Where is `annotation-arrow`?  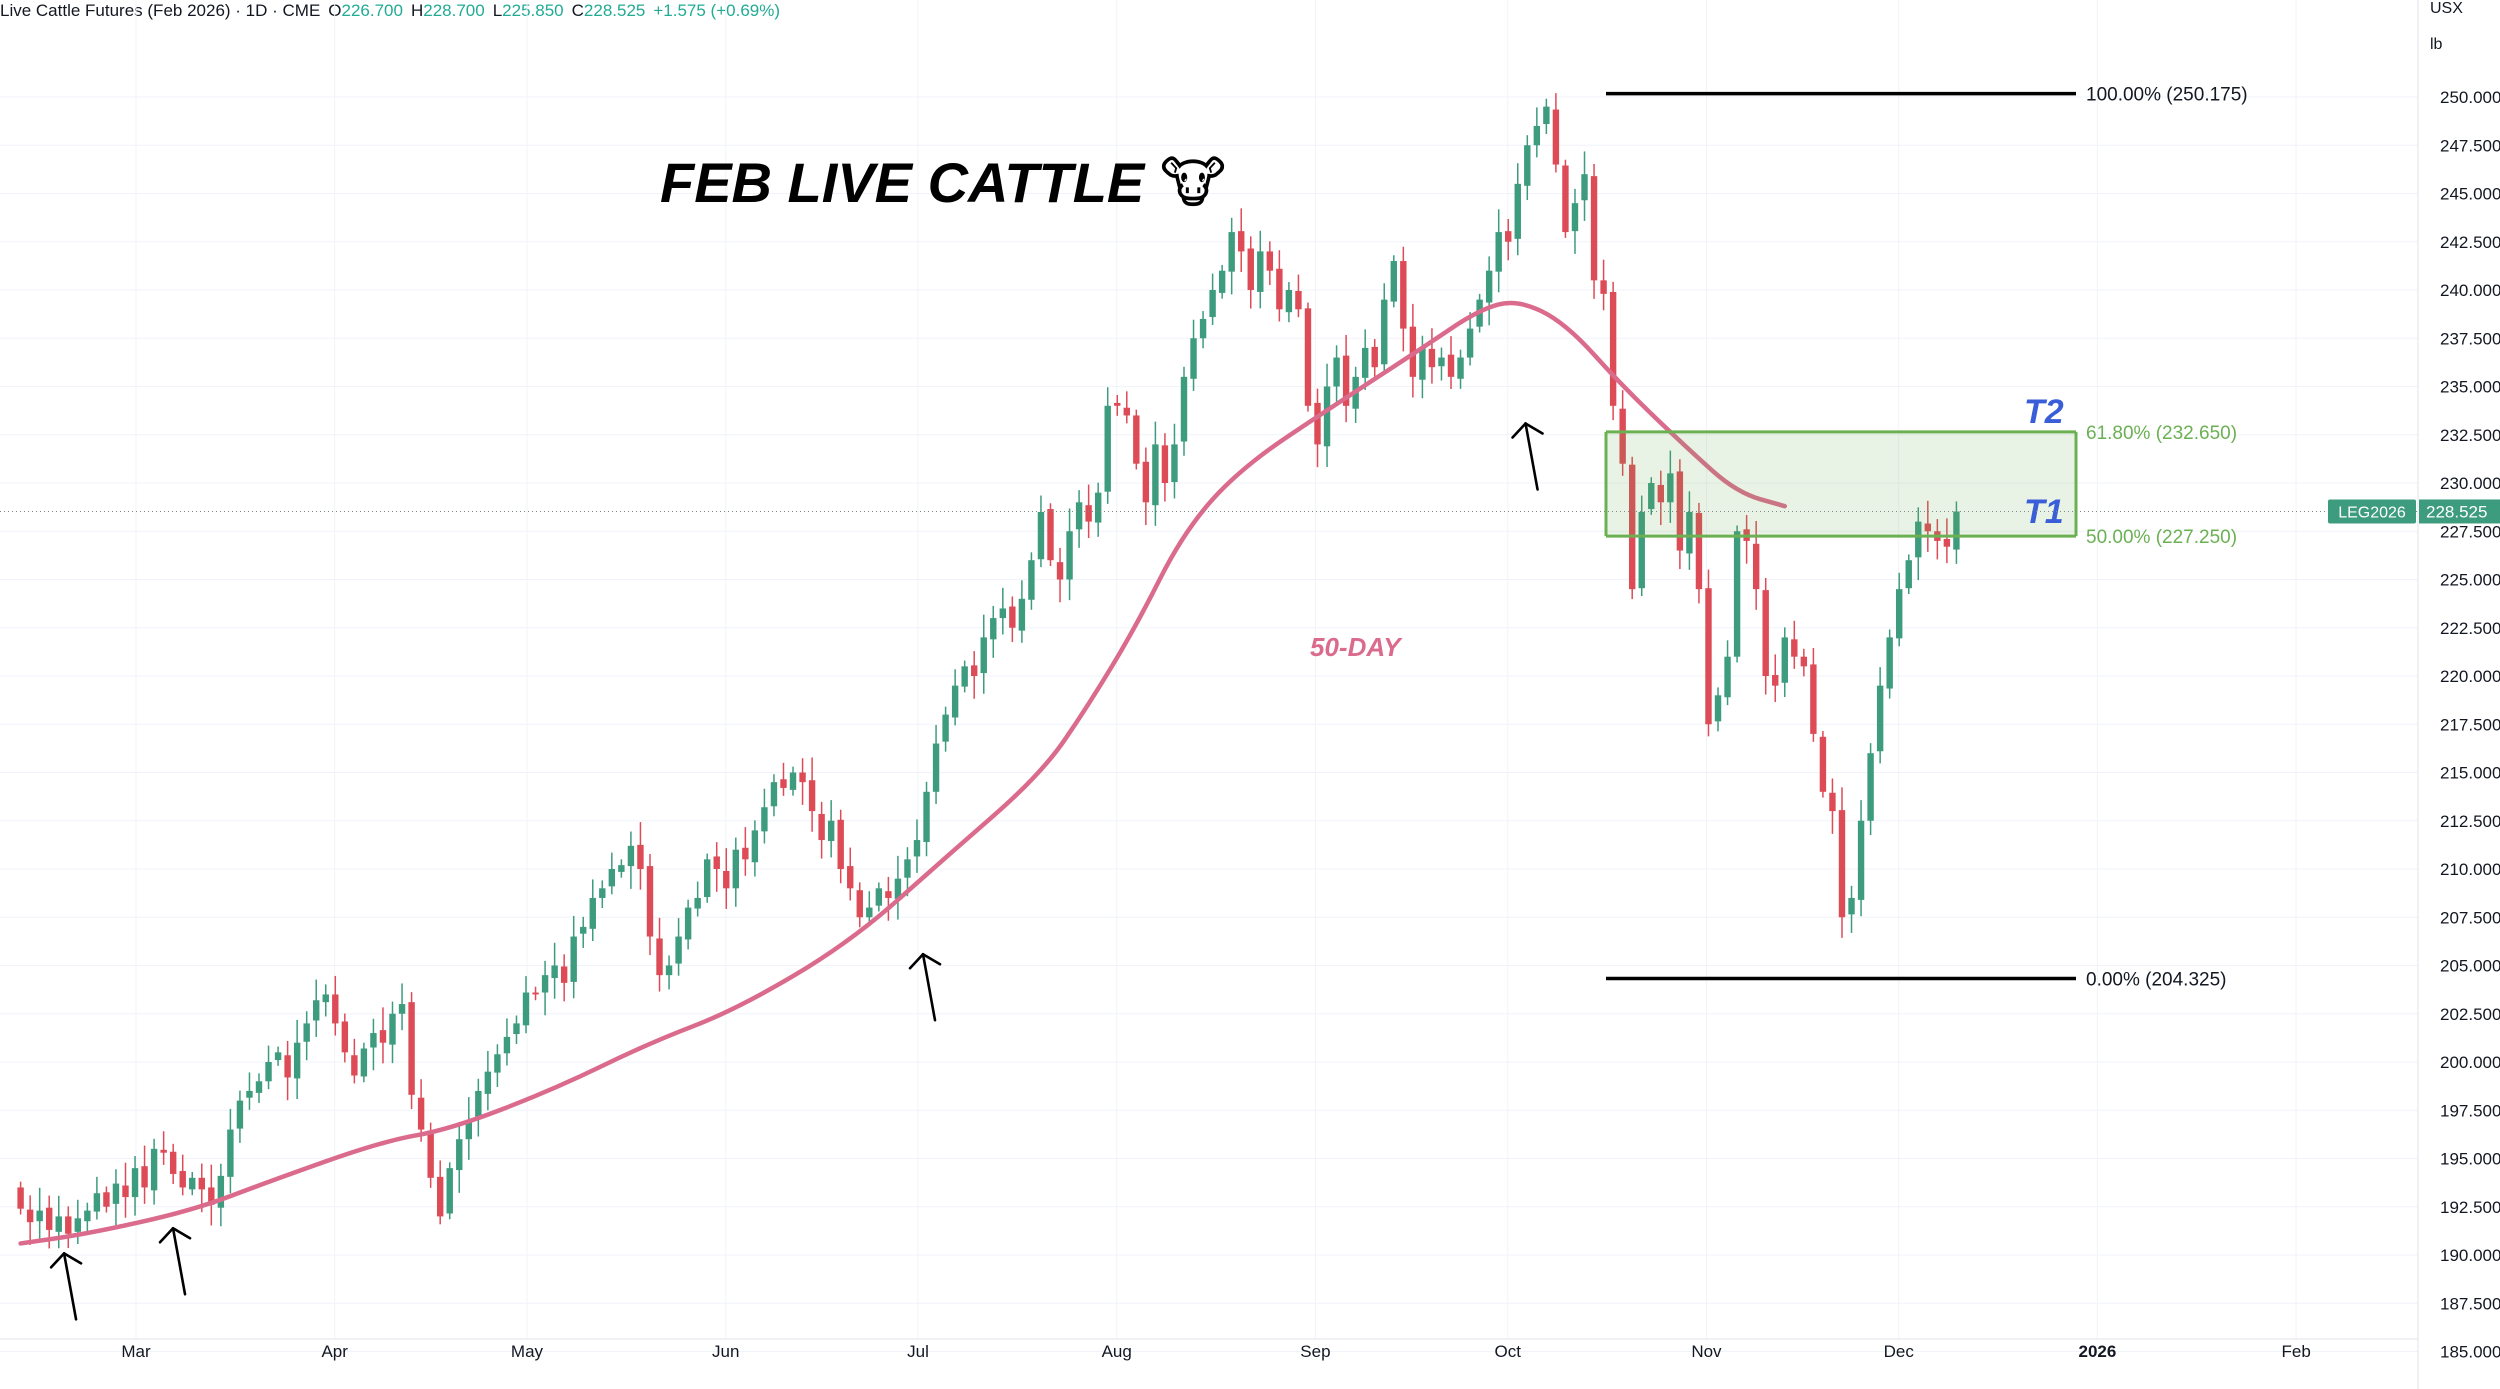
annotation-arrow is located at coordinates (925, 987).